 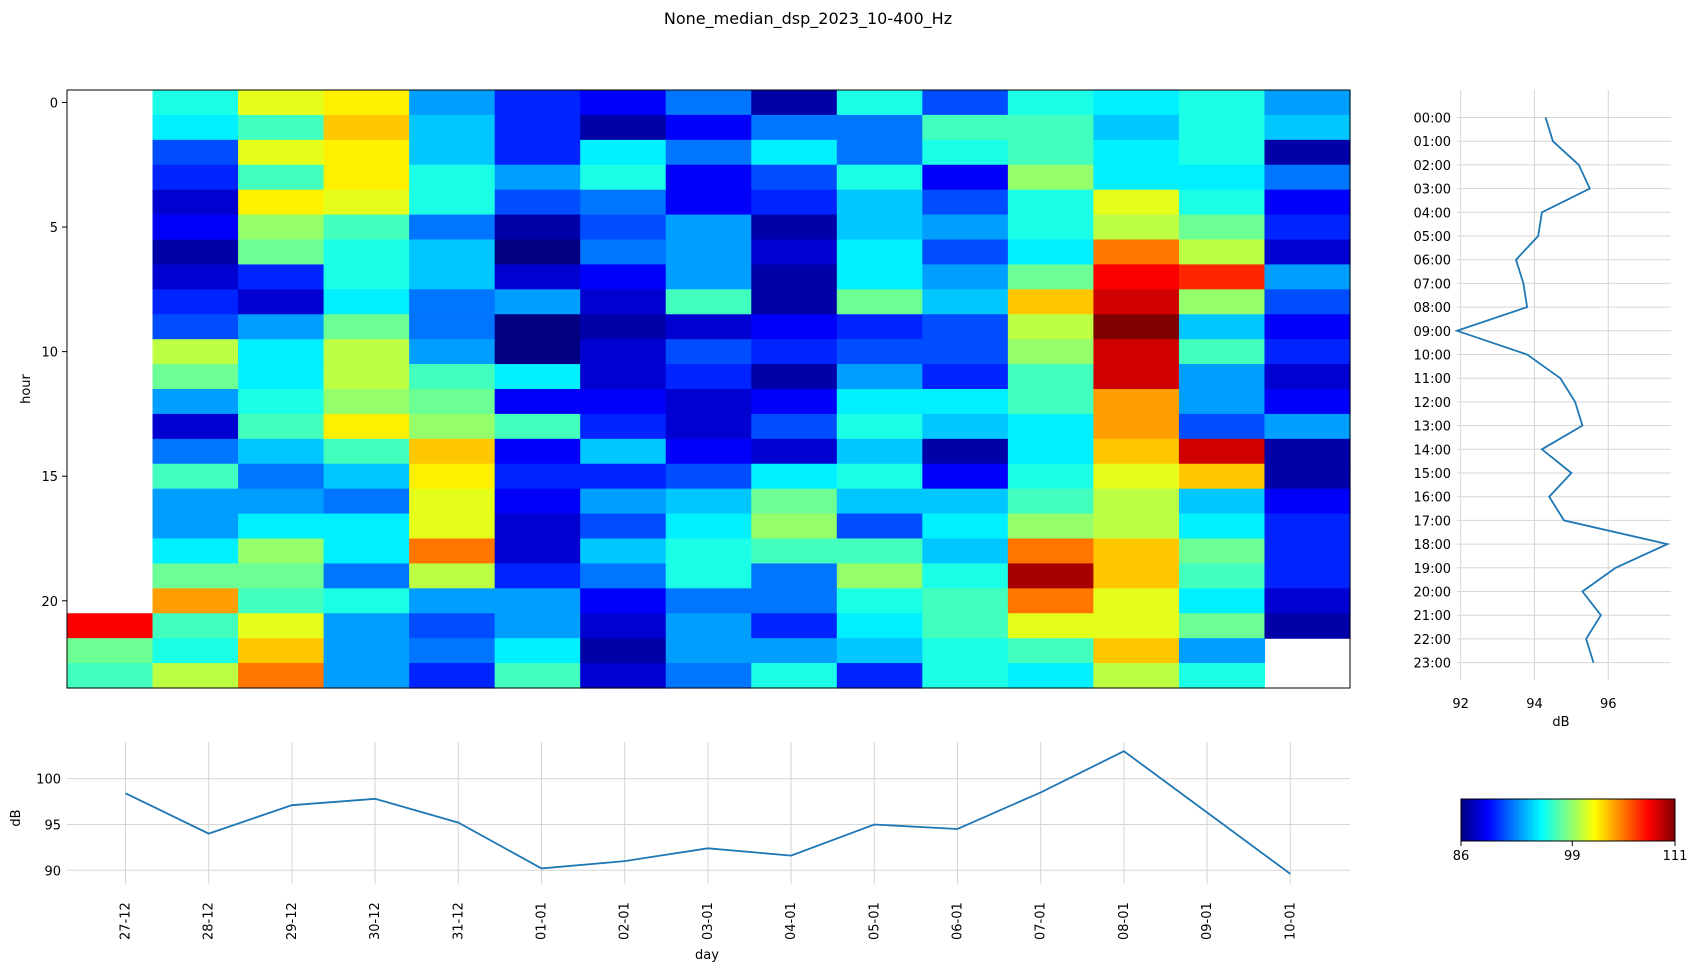 What do you see at coordinates (1432, 403) in the screenshot?
I see `hourly-y-tick-label: 12:00` at bounding box center [1432, 403].